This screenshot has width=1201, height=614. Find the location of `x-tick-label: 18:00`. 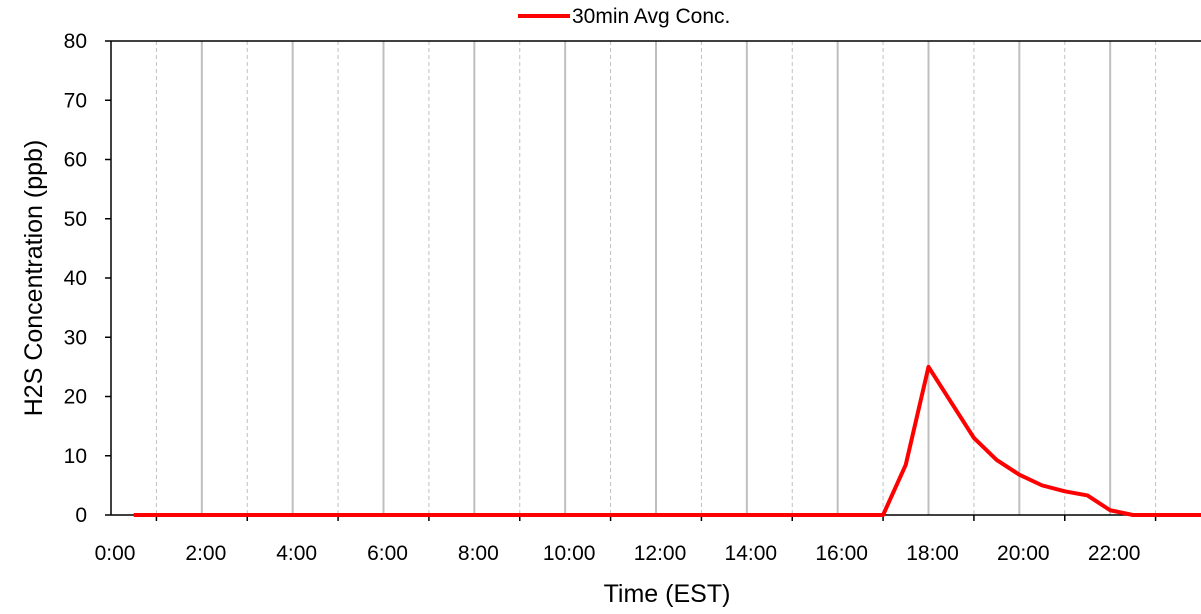

x-tick-label: 18:00 is located at coordinates (932, 553).